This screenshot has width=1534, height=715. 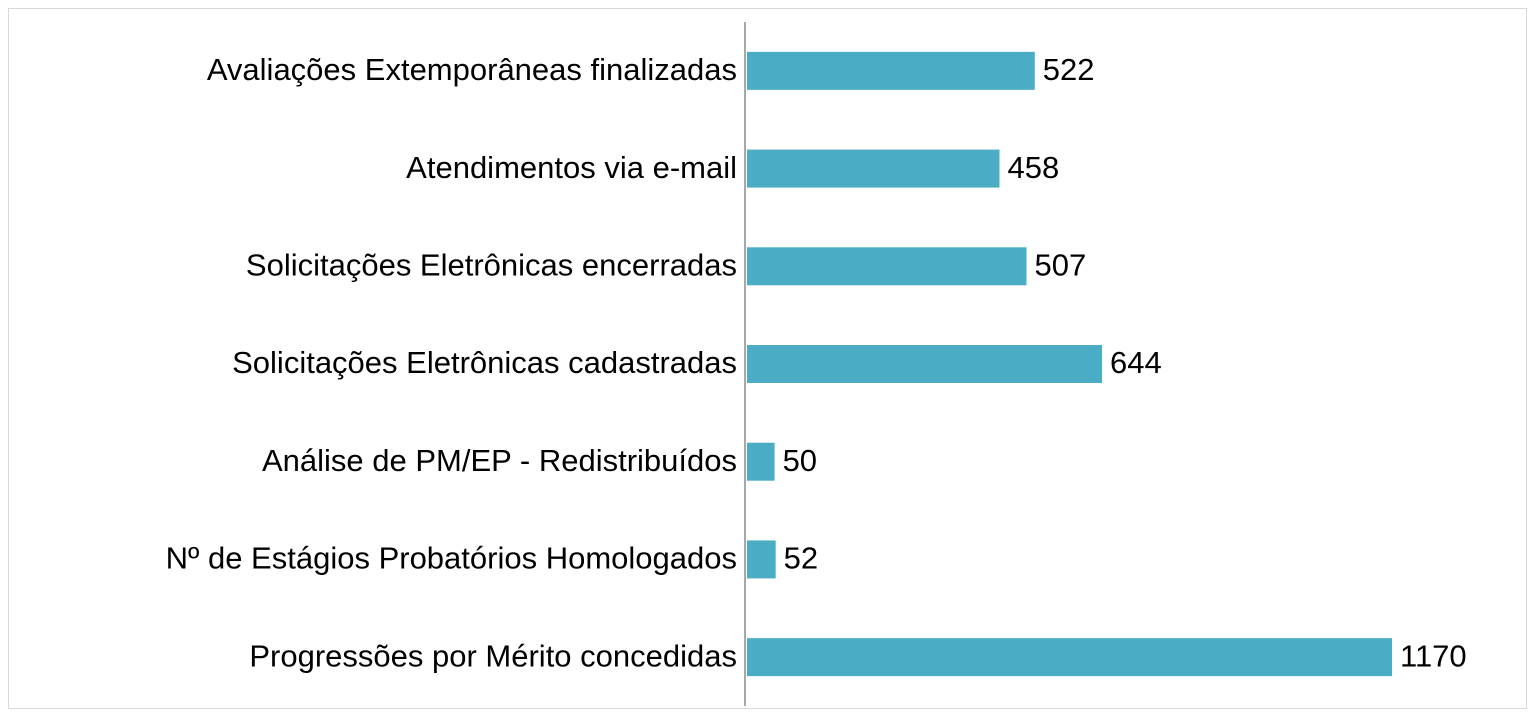 I want to click on category-label: Solicitações Eletrônicas encerradas, so click(x=491, y=264).